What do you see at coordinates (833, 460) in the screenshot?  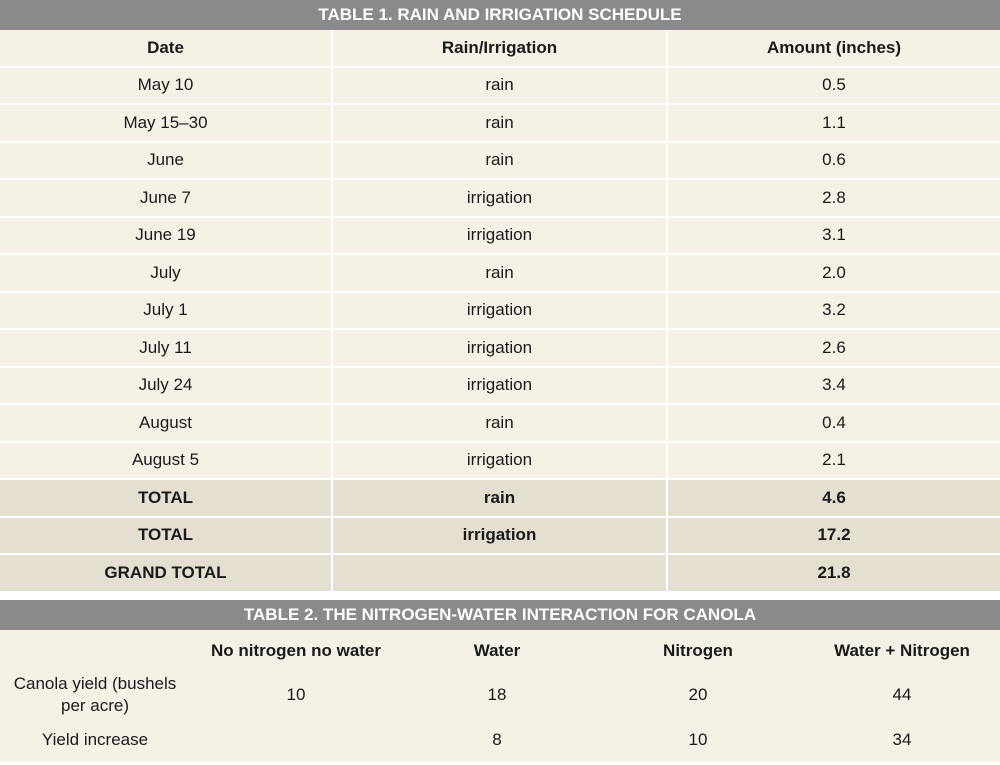 I see `table-cell: 2.1` at bounding box center [833, 460].